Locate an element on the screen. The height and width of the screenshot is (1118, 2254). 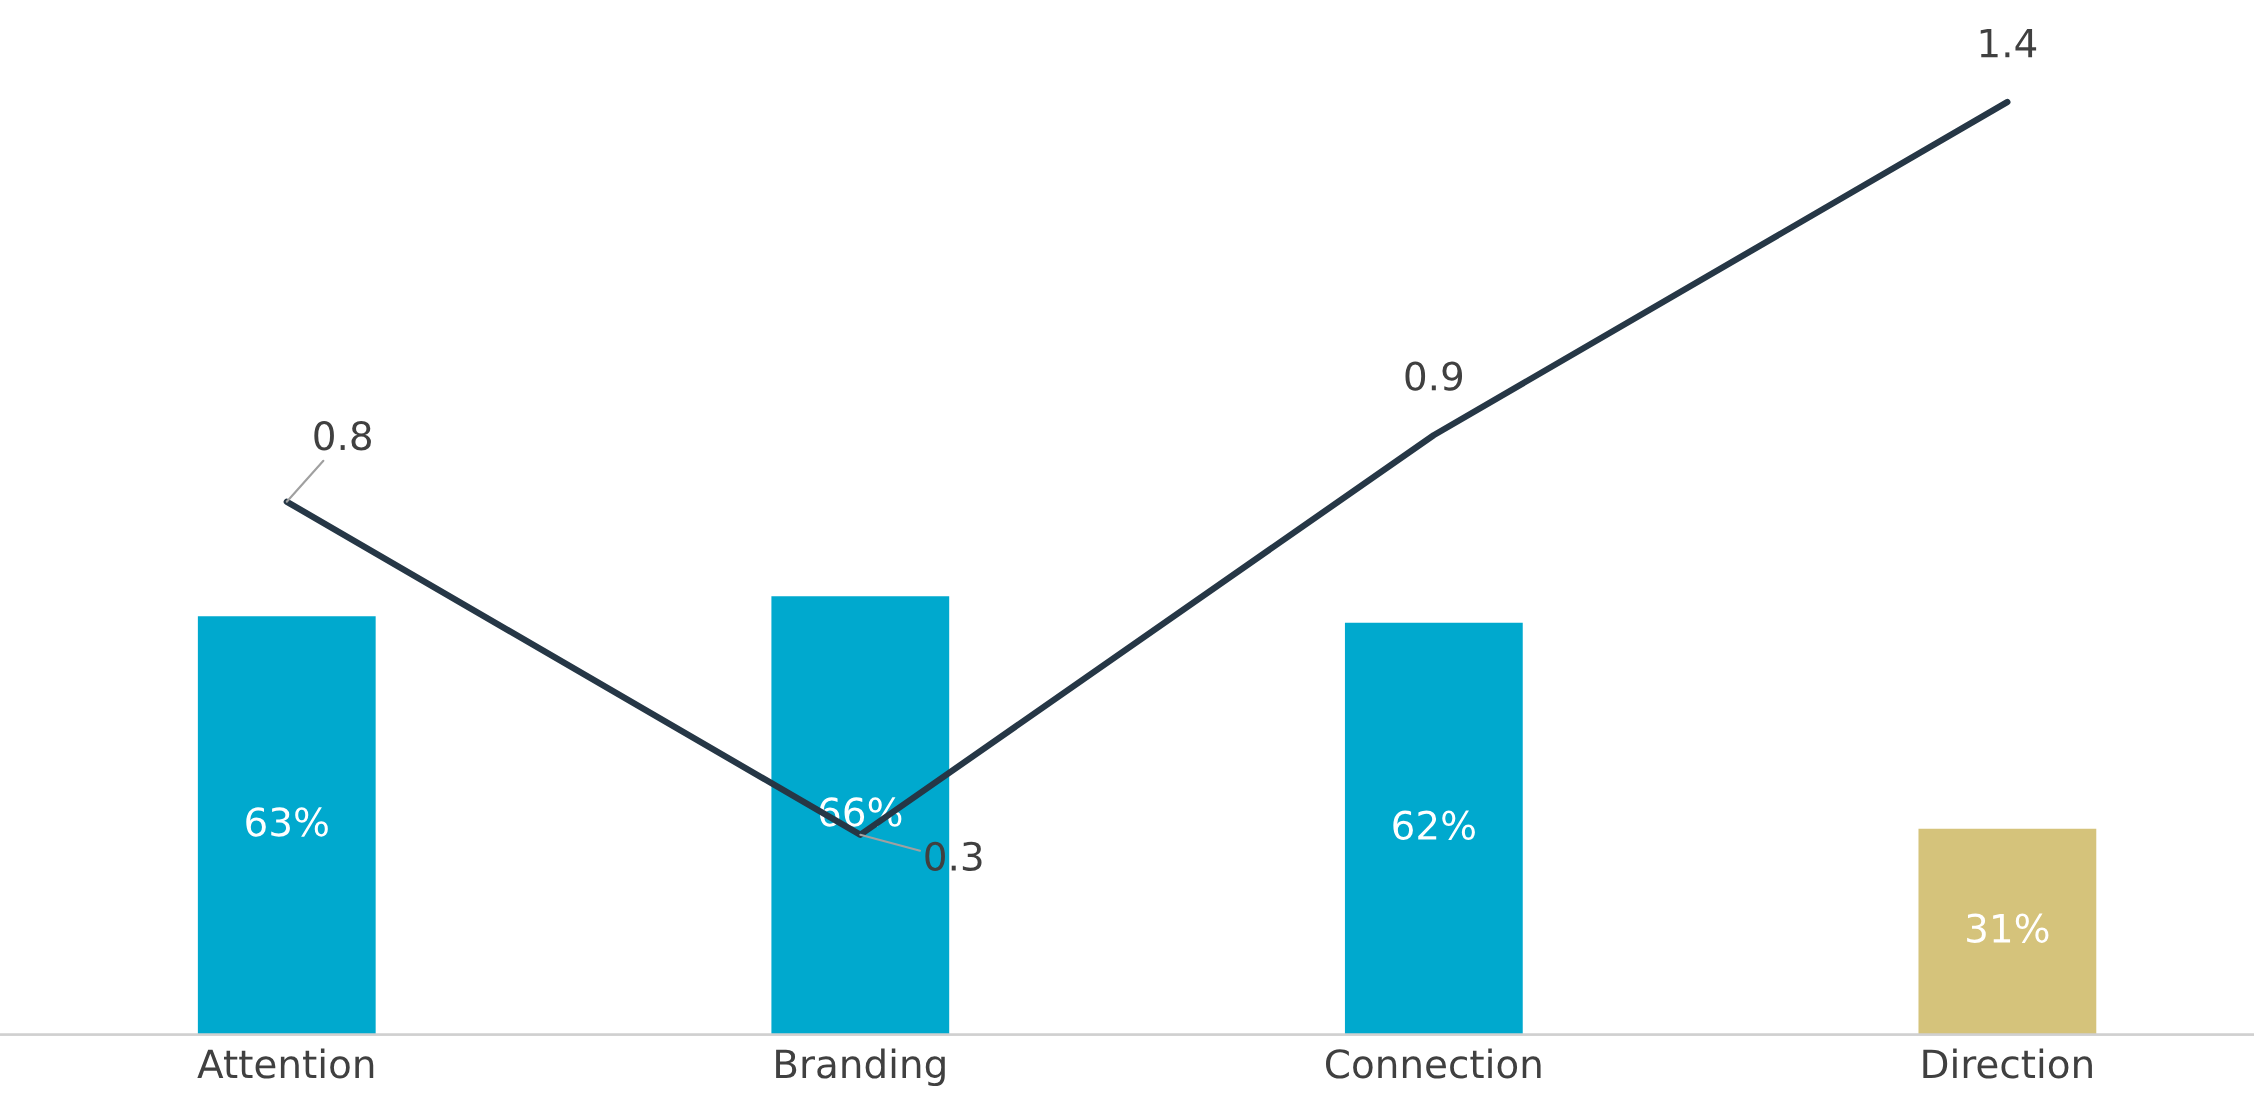
data-label: 1.4 is located at coordinates (2008, 43).